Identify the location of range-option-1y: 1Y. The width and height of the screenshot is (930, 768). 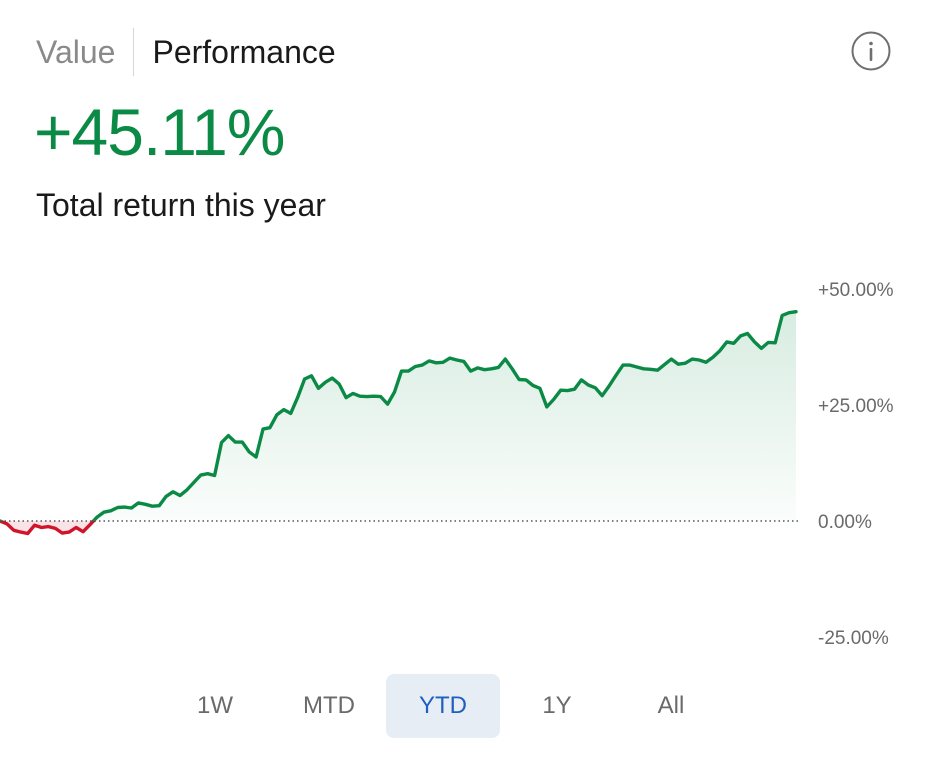
(557, 705).